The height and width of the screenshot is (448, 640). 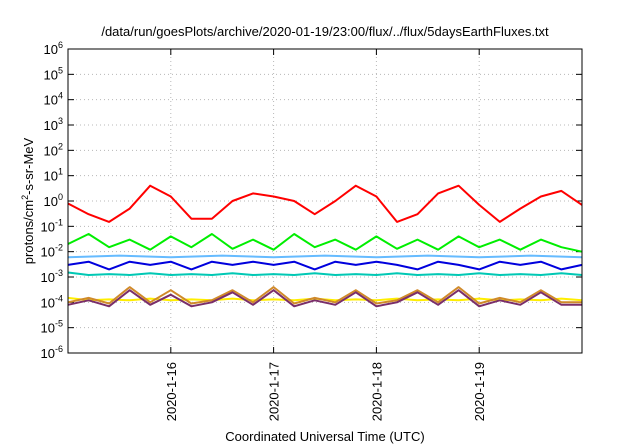 I want to click on y-tick-label: 10⁻¹, so click(x=52, y=225).